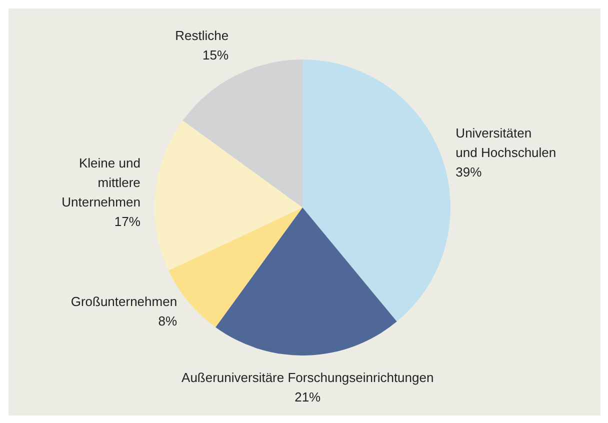  What do you see at coordinates (308, 378) in the screenshot?
I see `slice-label: Außeruniversitäre Forschungseinrichtungen` at bounding box center [308, 378].